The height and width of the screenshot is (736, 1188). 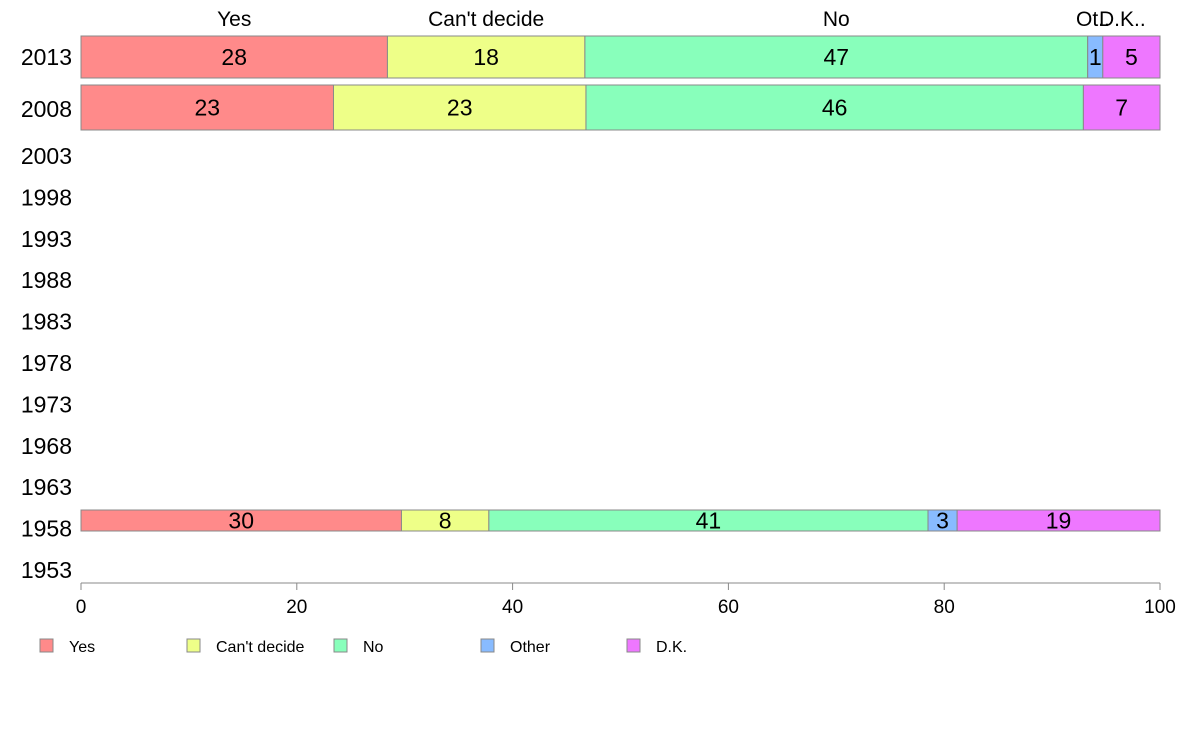 I want to click on y-tick-label: 1998, so click(x=46, y=197).